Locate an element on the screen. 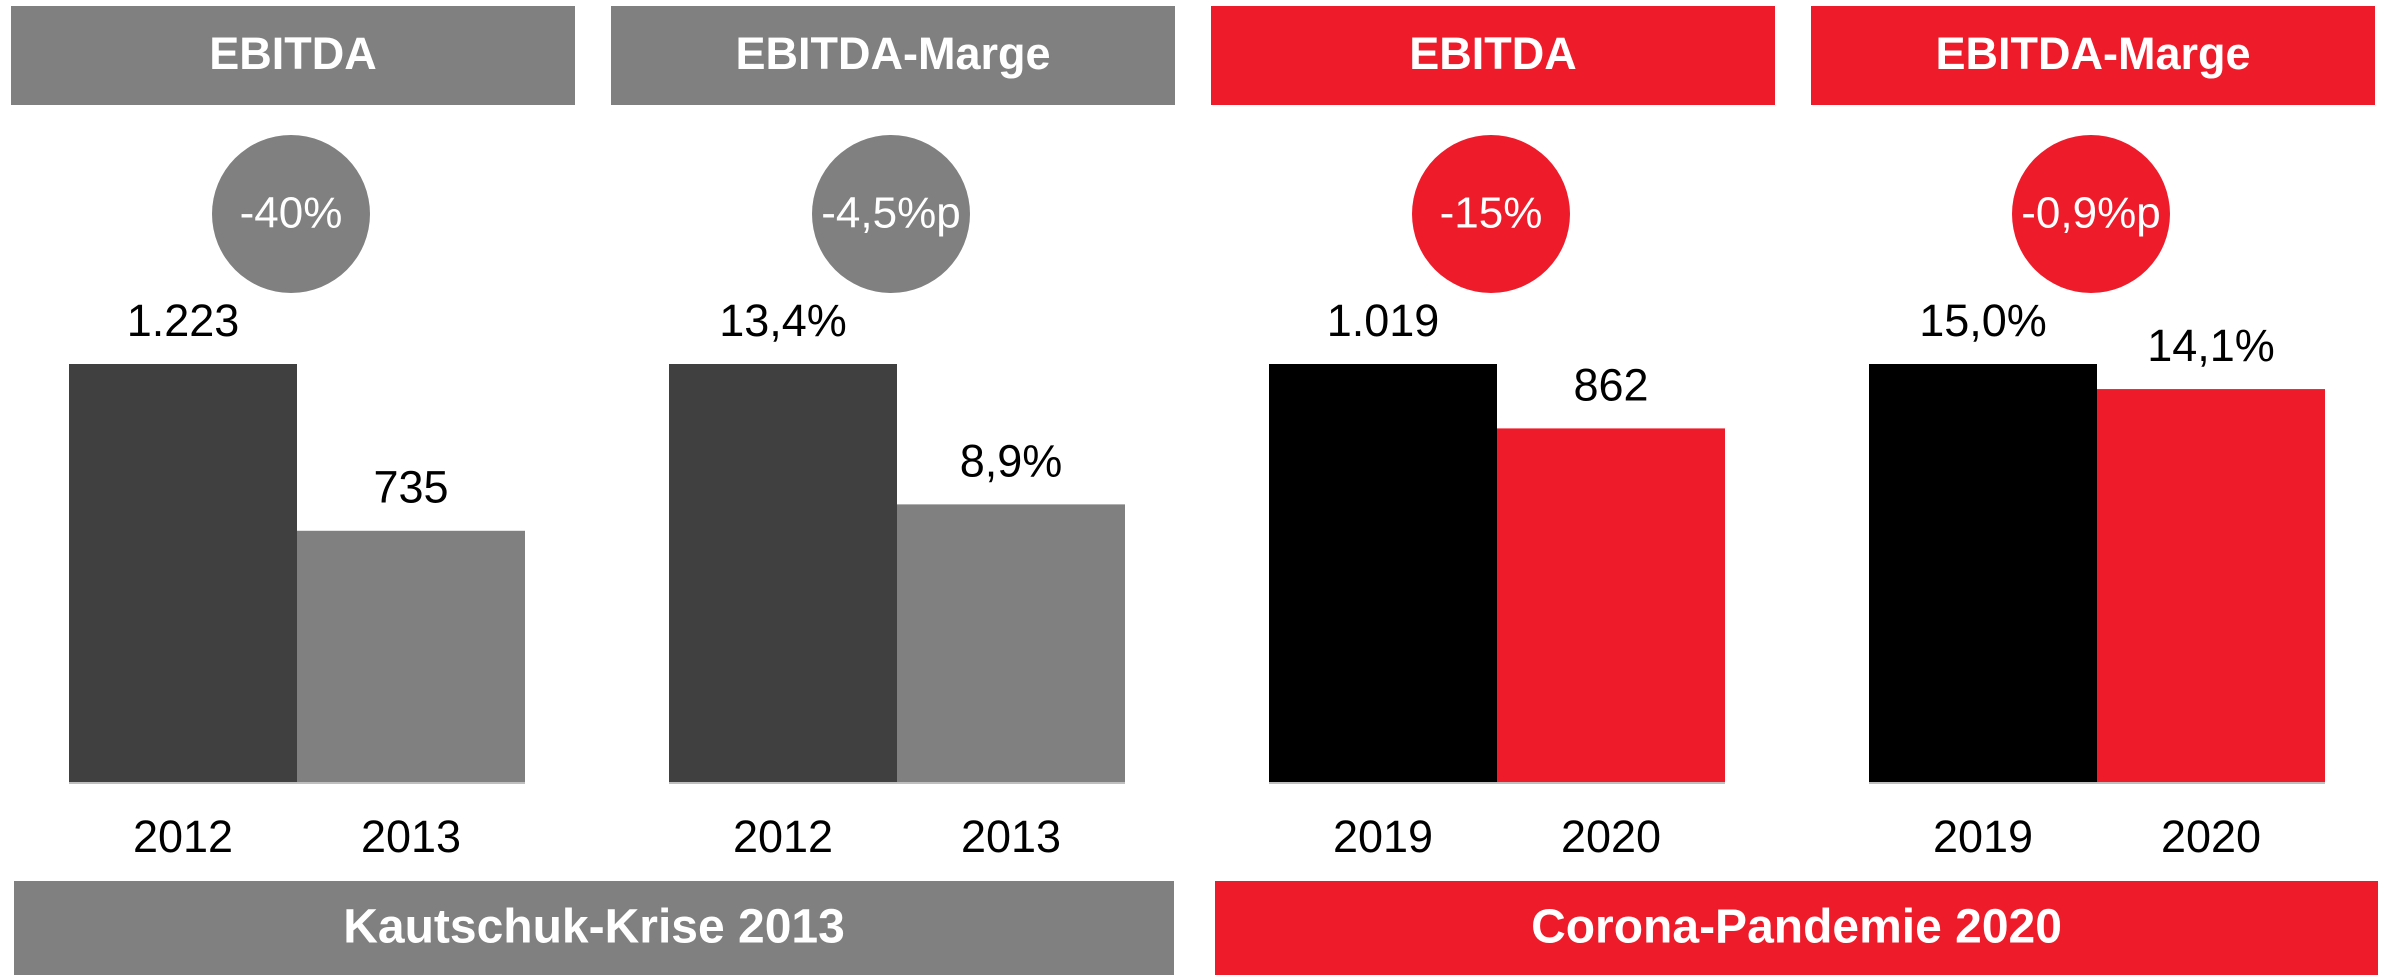 The width and height of the screenshot is (2382, 975). annotation-text: -15% is located at coordinates (1491, 213).